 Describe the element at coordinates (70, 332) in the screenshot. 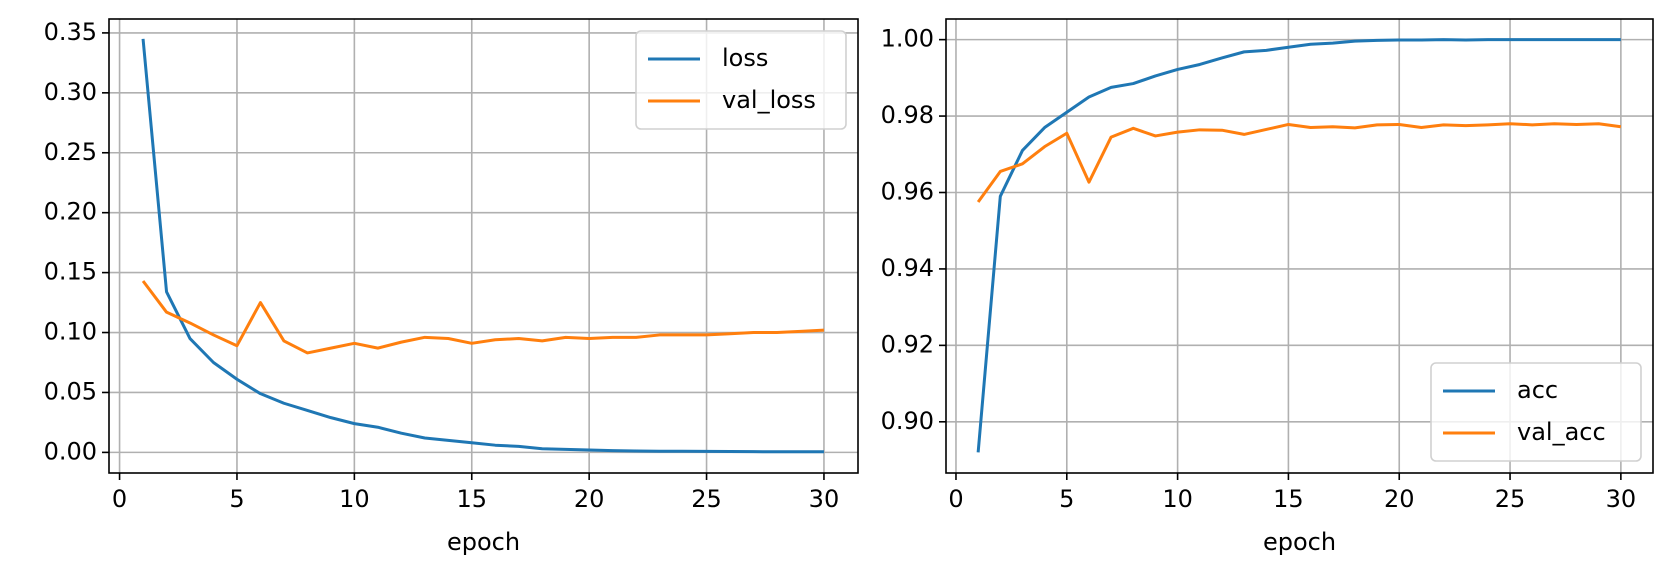

I see `y-tick-label: 0.10` at that location.